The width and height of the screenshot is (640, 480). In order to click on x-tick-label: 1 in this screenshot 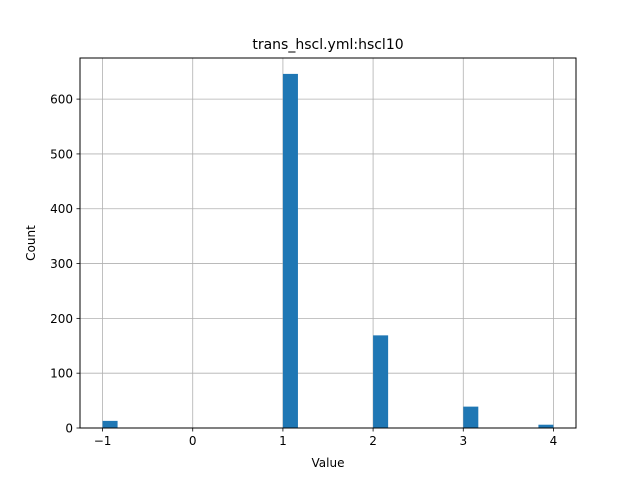, I will do `click(283, 441)`.